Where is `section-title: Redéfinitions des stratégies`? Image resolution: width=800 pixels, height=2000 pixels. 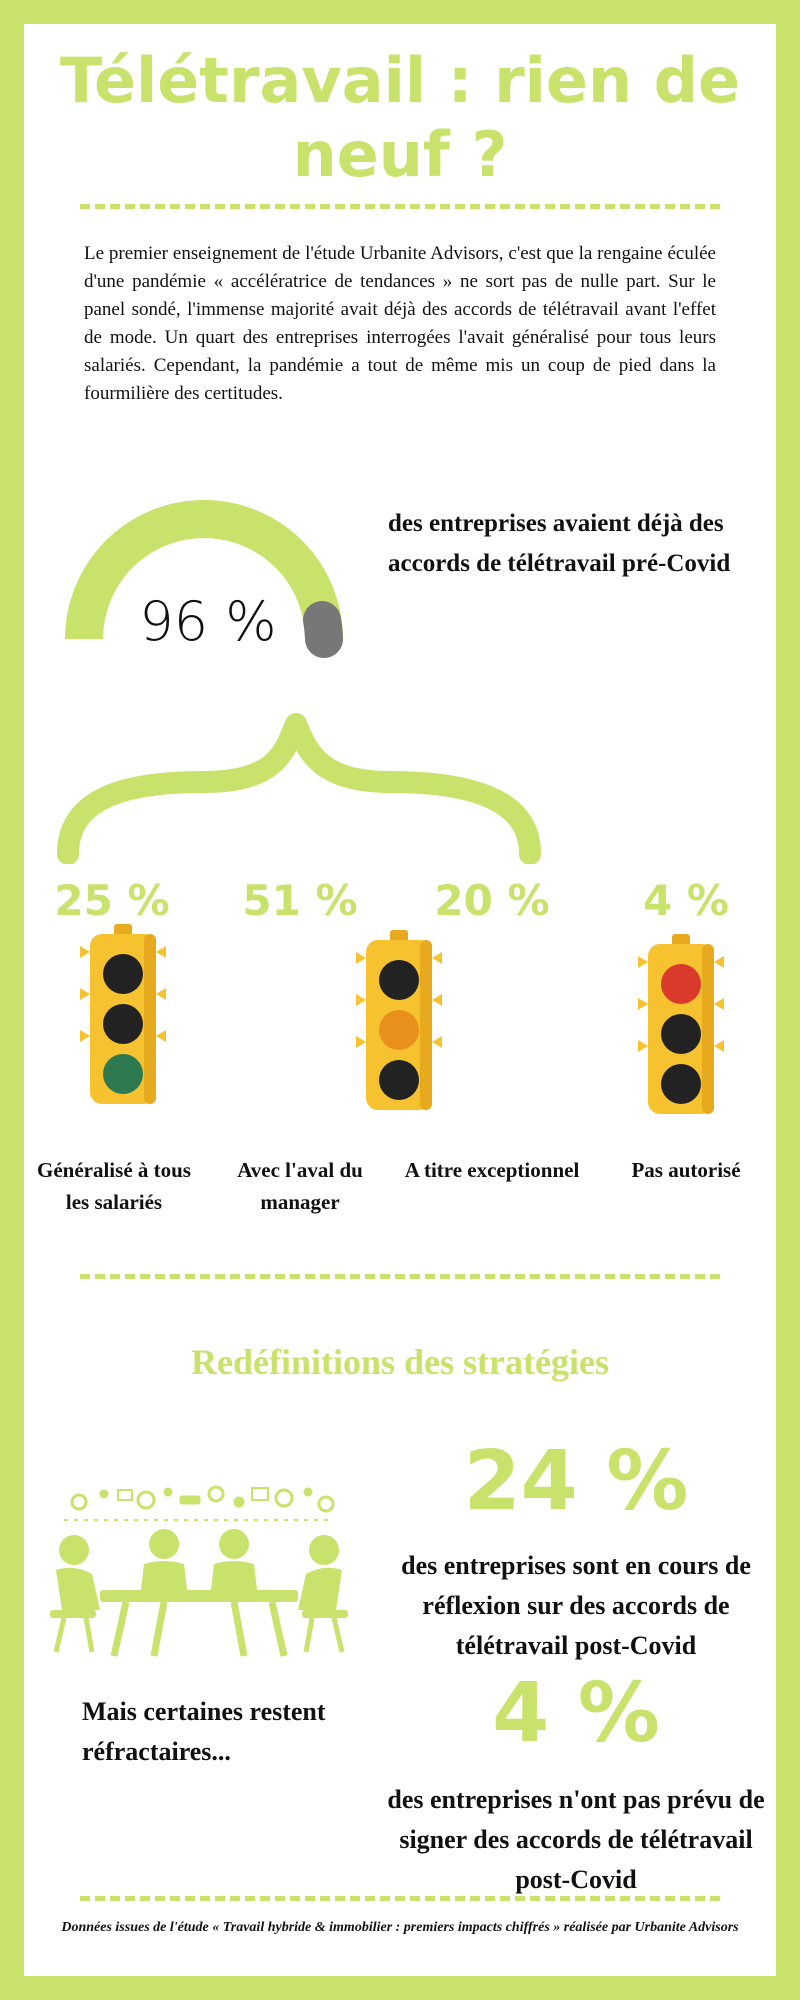 section-title: Redéfinitions des stratégies is located at coordinates (400, 1362).